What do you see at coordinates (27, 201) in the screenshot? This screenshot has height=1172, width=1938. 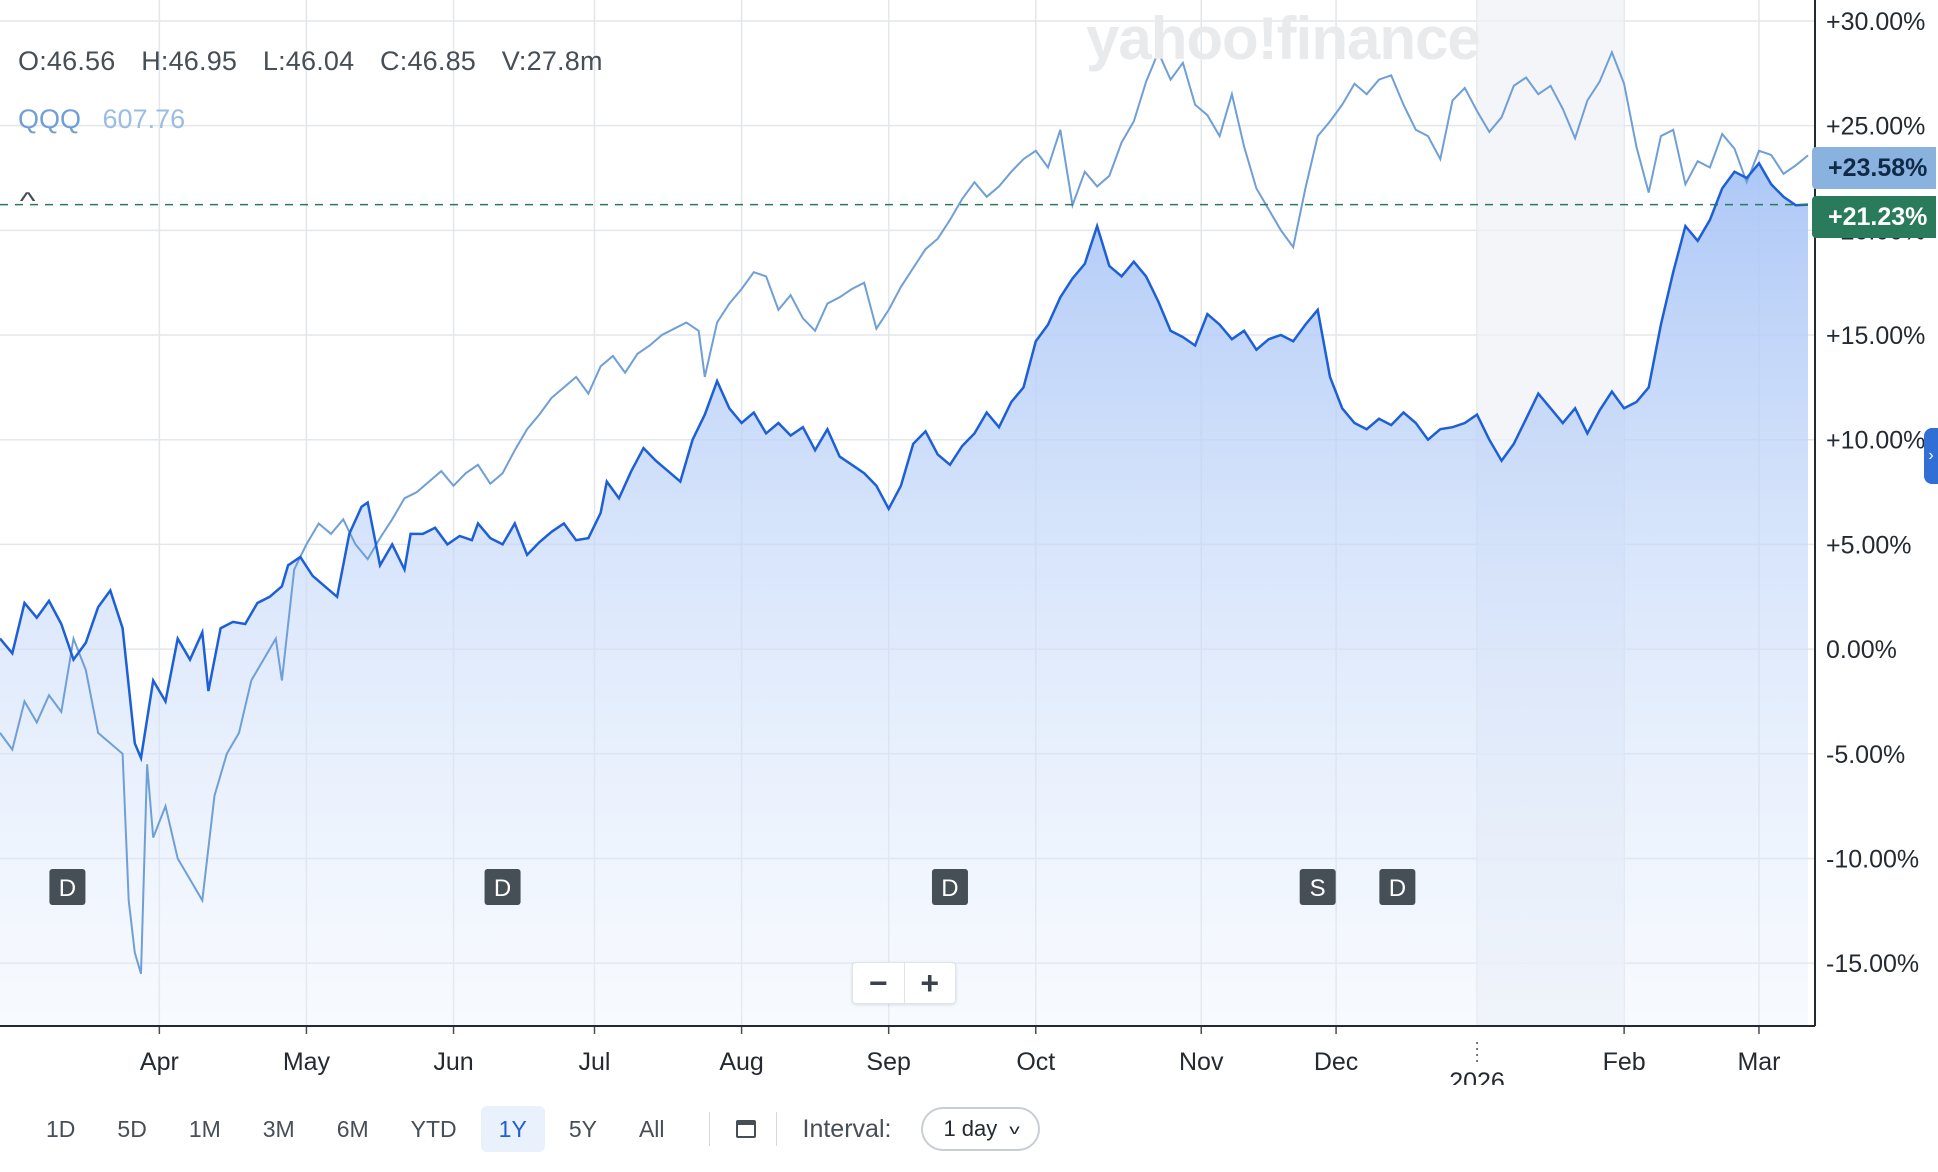 I see `collapse-chevron-icon: ^` at bounding box center [27, 201].